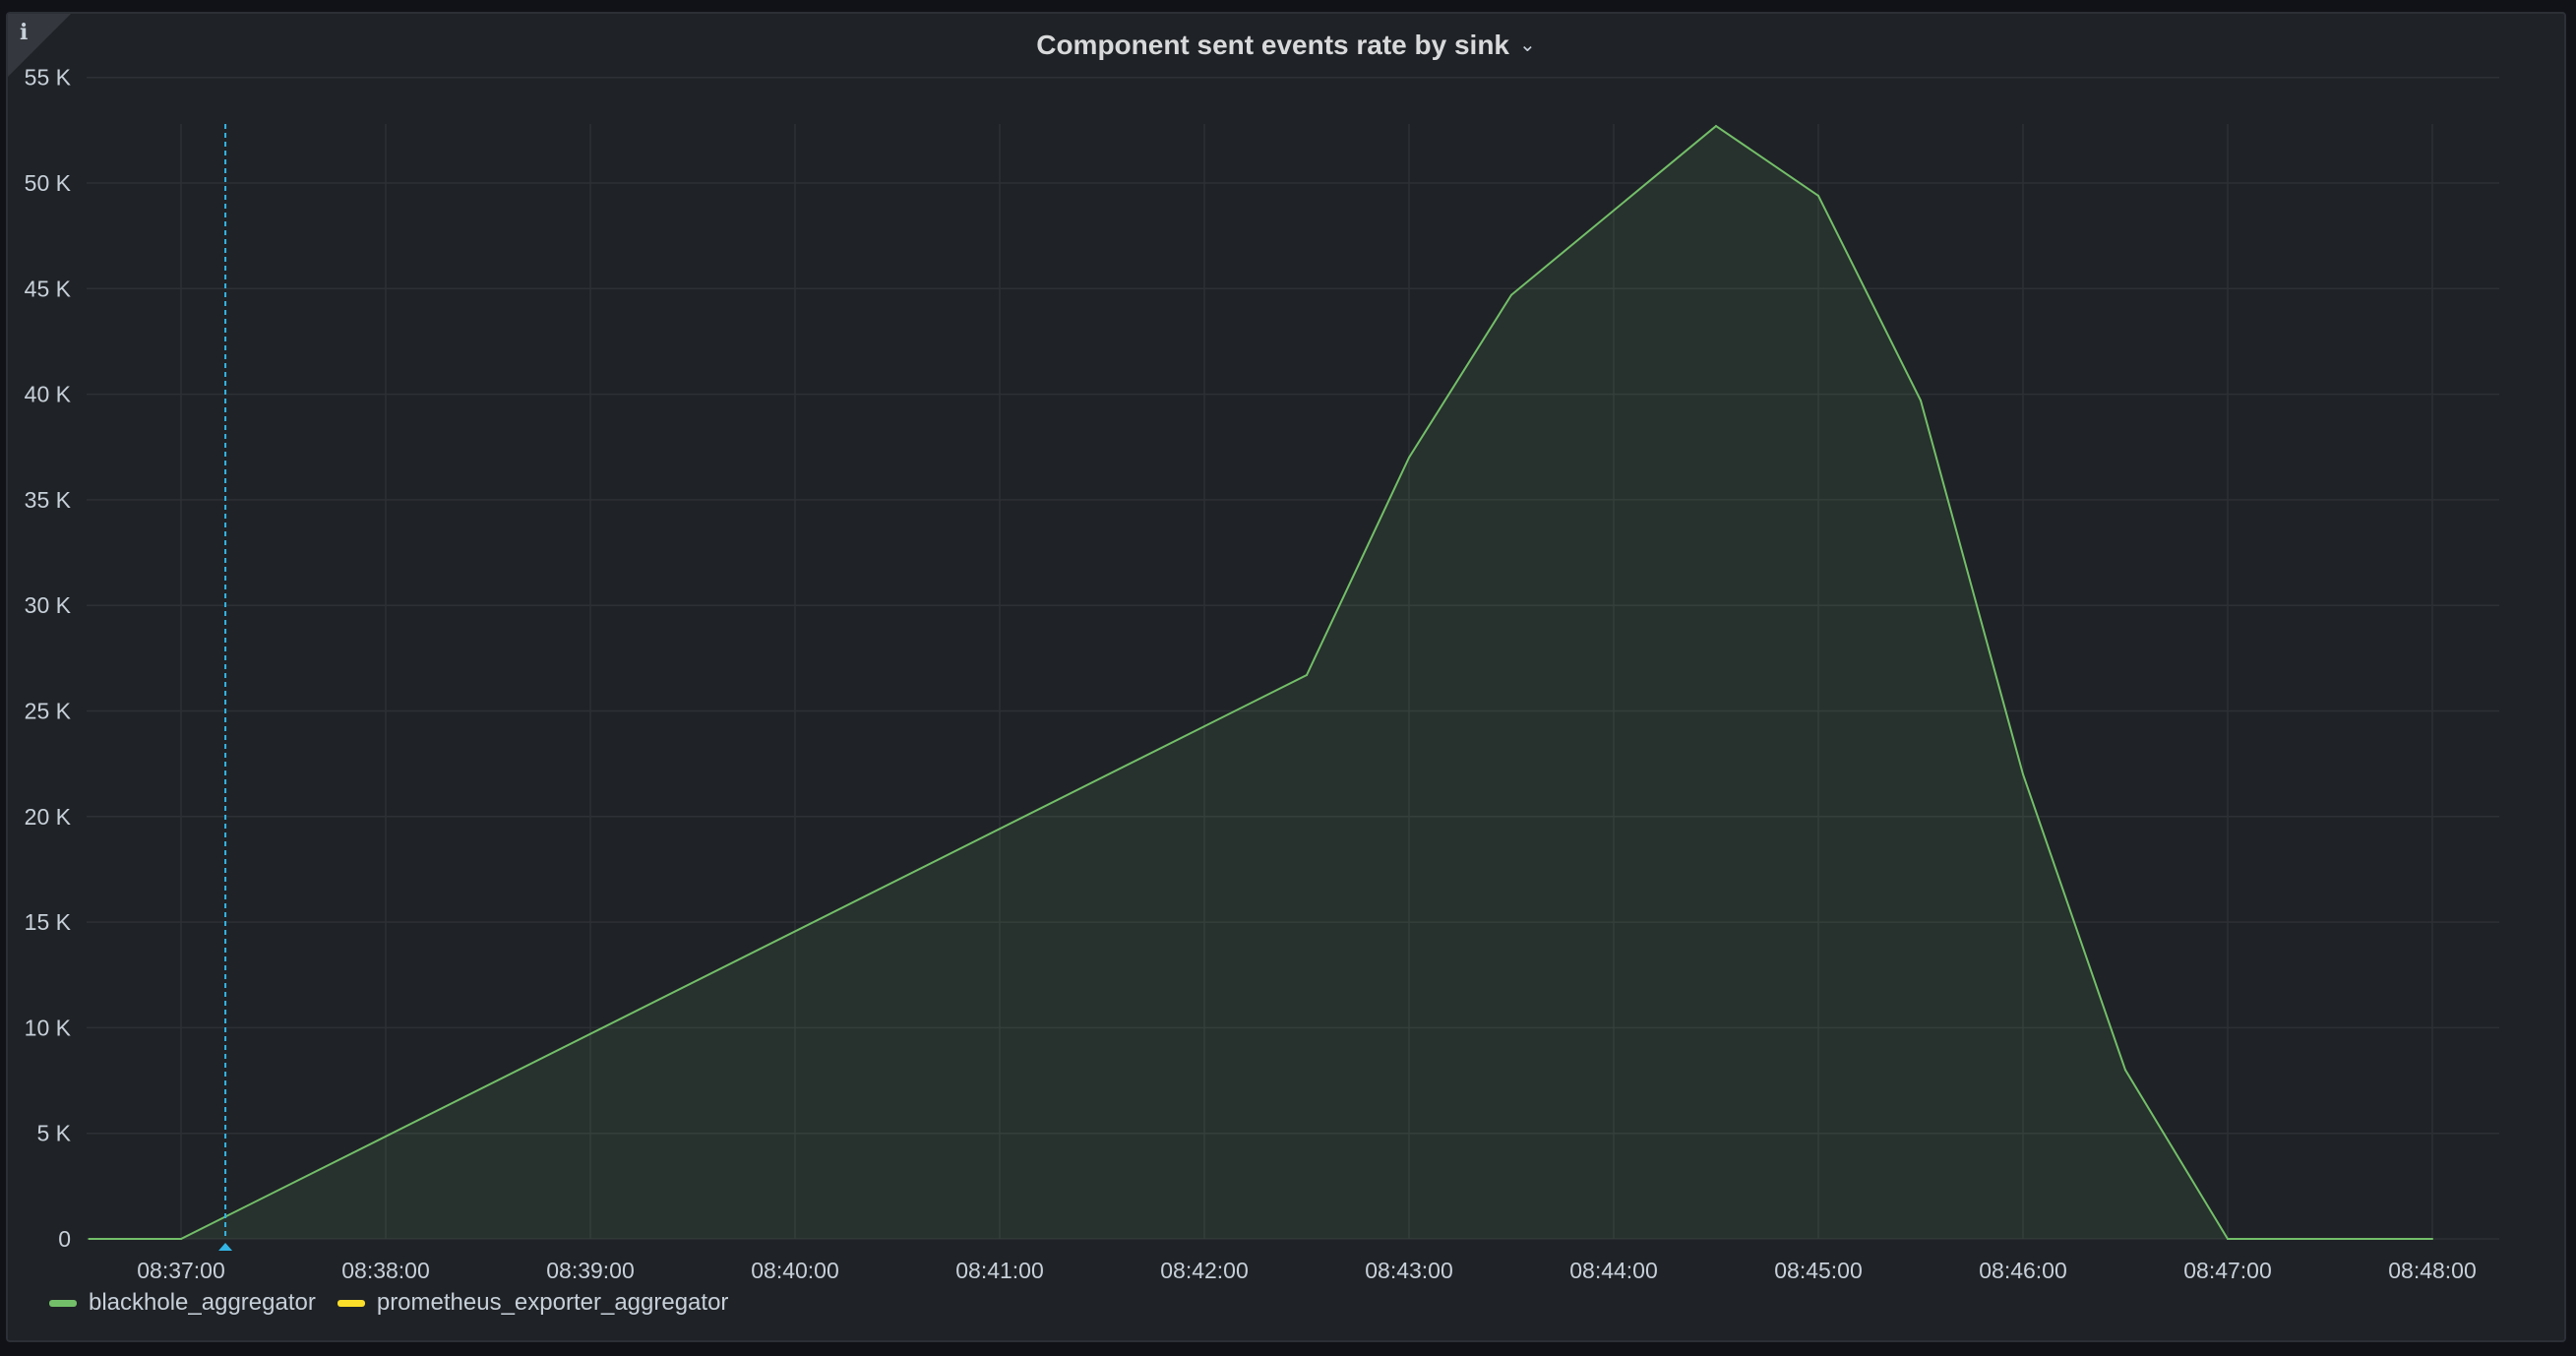 This screenshot has width=2576, height=1356. I want to click on panel-corner, so click(39, 46).